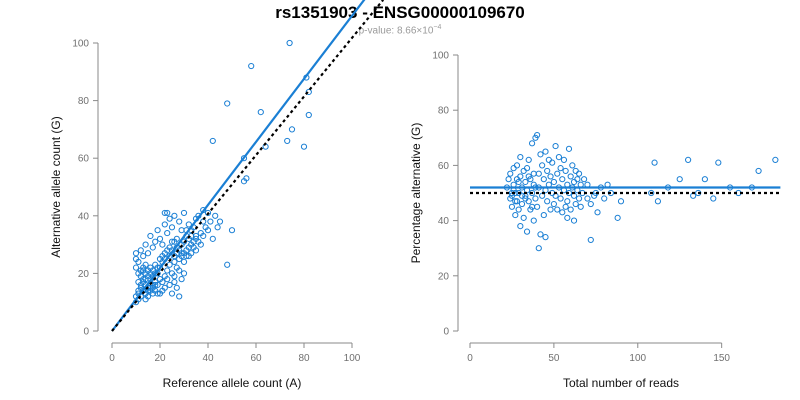 Image resolution: width=800 pixels, height=400 pixels. Describe the element at coordinates (80, 44) in the screenshot. I see `y-tick-label: 100` at that location.